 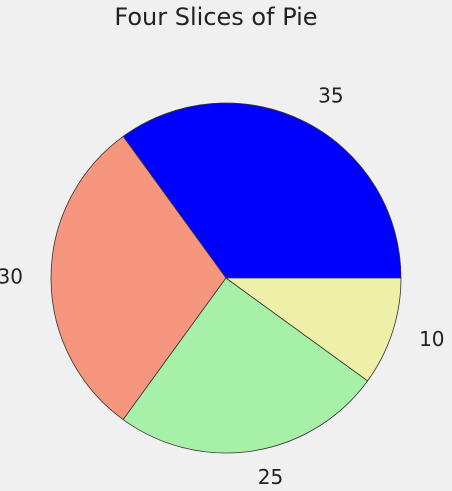 I want to click on slice-label: 30, so click(x=11, y=277).